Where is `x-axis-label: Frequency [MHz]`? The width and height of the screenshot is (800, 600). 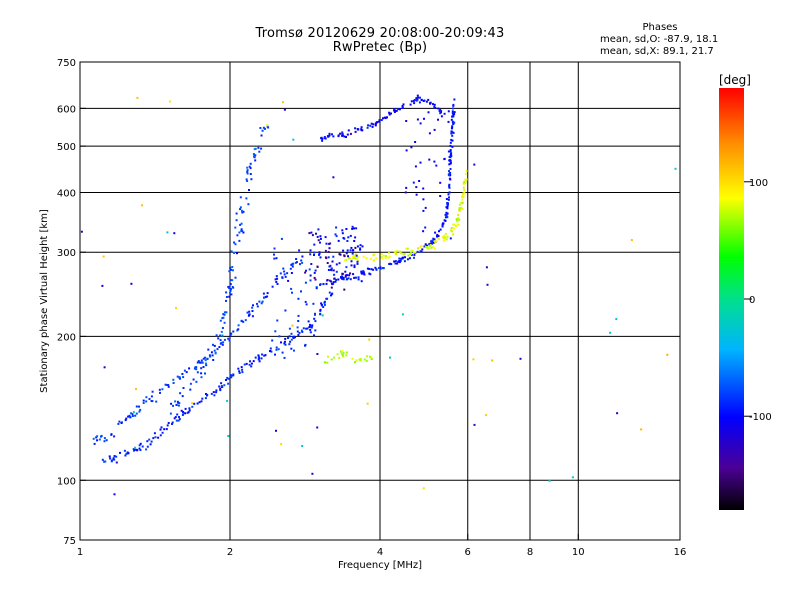
x-axis-label: Frequency [MHz] is located at coordinates (380, 565).